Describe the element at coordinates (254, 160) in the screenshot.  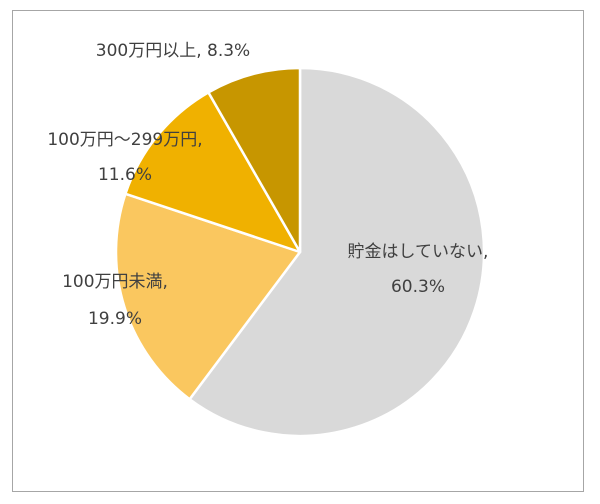
I see `pie-slice-300-plus` at that location.